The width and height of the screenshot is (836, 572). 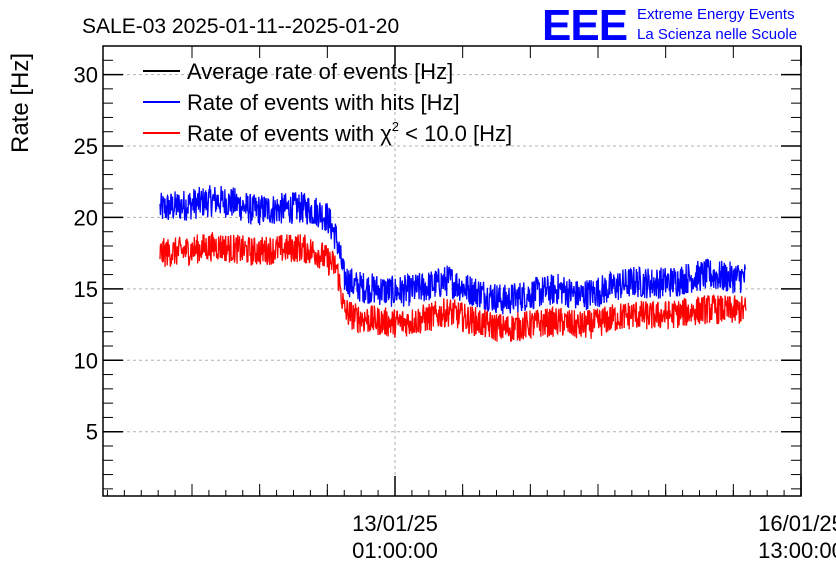 I want to click on legend-label-hits: Rate of events with hits [Hz], so click(x=323, y=102).